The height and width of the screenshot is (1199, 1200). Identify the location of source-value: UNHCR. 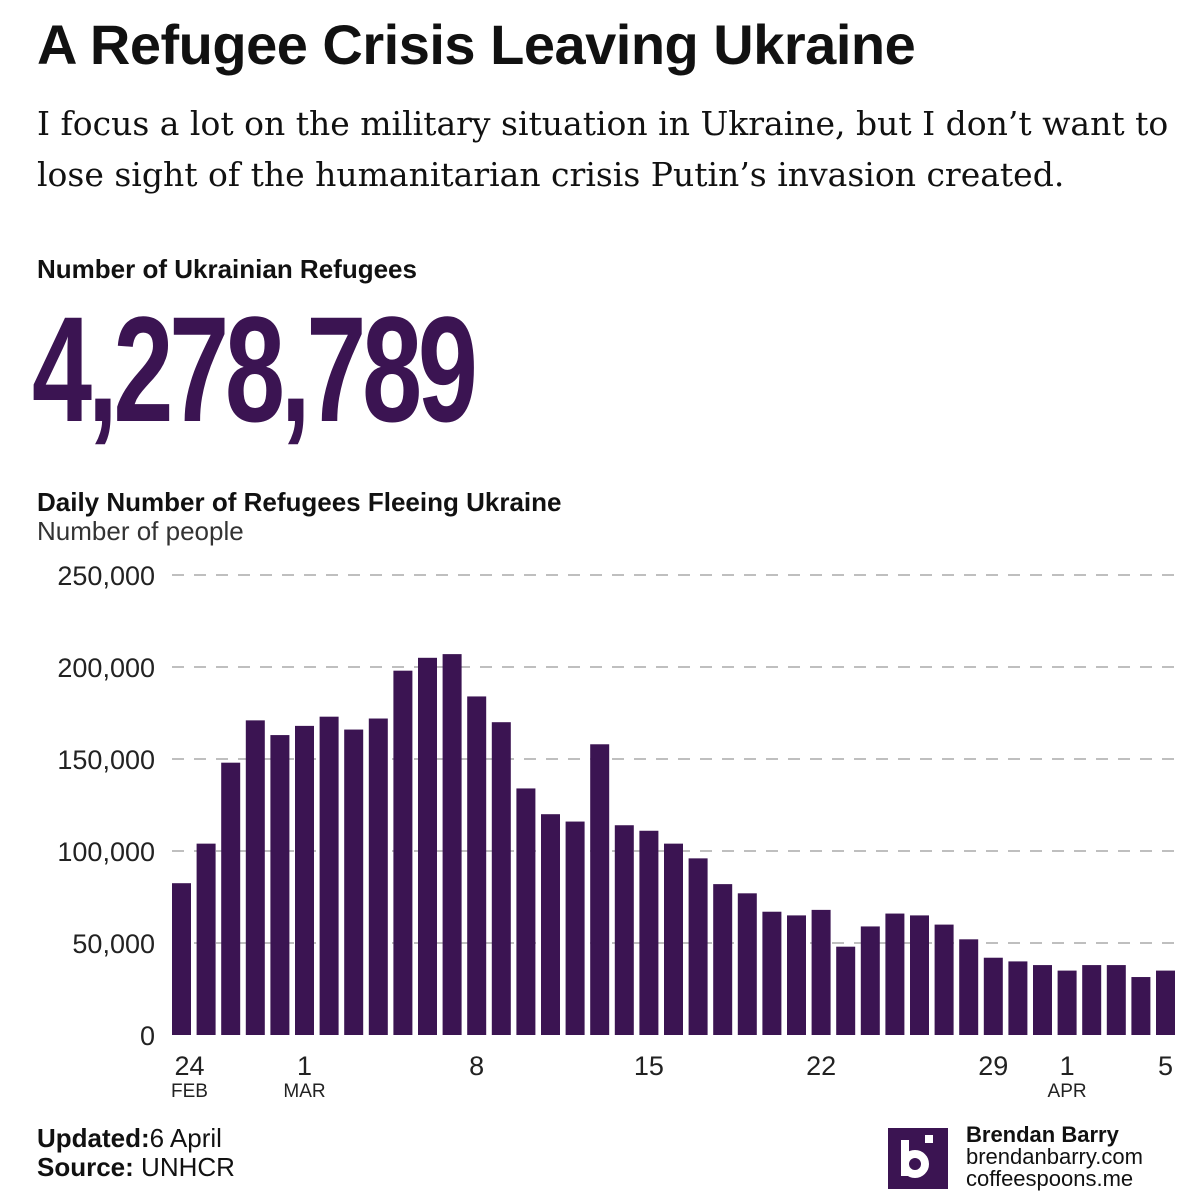
(188, 1167).